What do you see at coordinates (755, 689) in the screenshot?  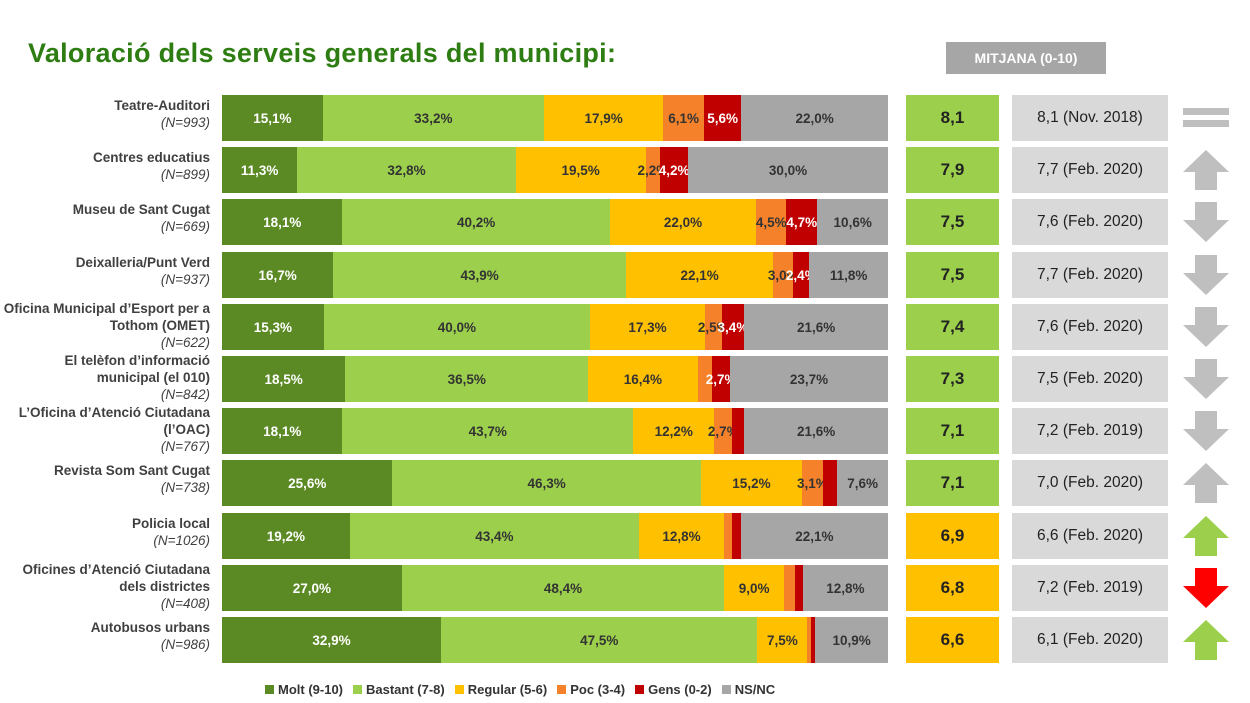 I see `legend-label: NS/NC` at bounding box center [755, 689].